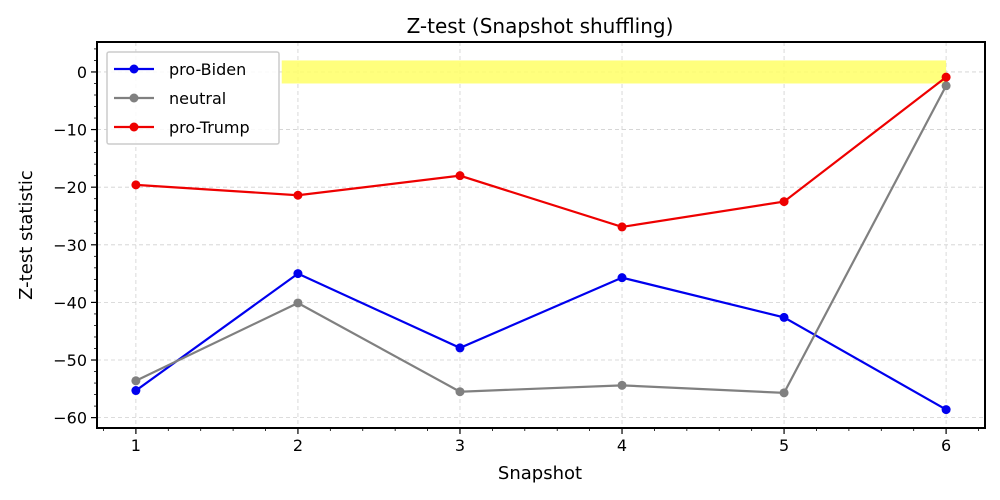  Describe the element at coordinates (540, 26) in the screenshot. I see `chart-title: Z-test (Snapshot shuffling)` at that location.